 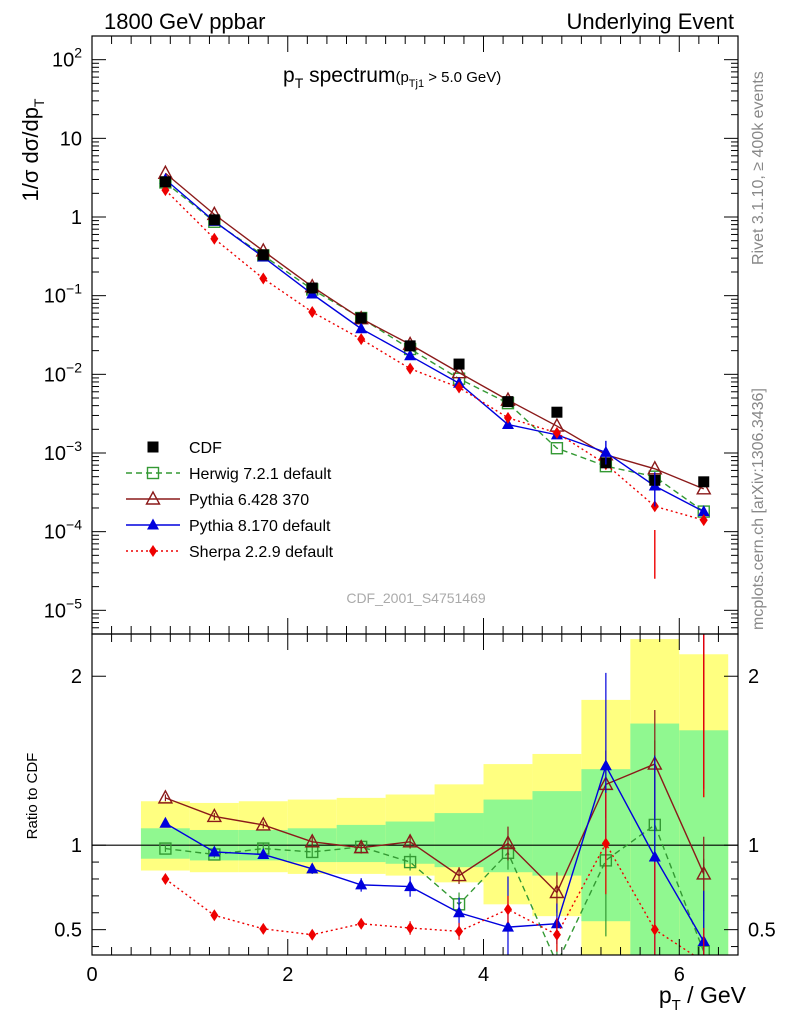 What do you see at coordinates (76, 846) in the screenshot?
I see `ratio-ytick-label-left: 1` at bounding box center [76, 846].